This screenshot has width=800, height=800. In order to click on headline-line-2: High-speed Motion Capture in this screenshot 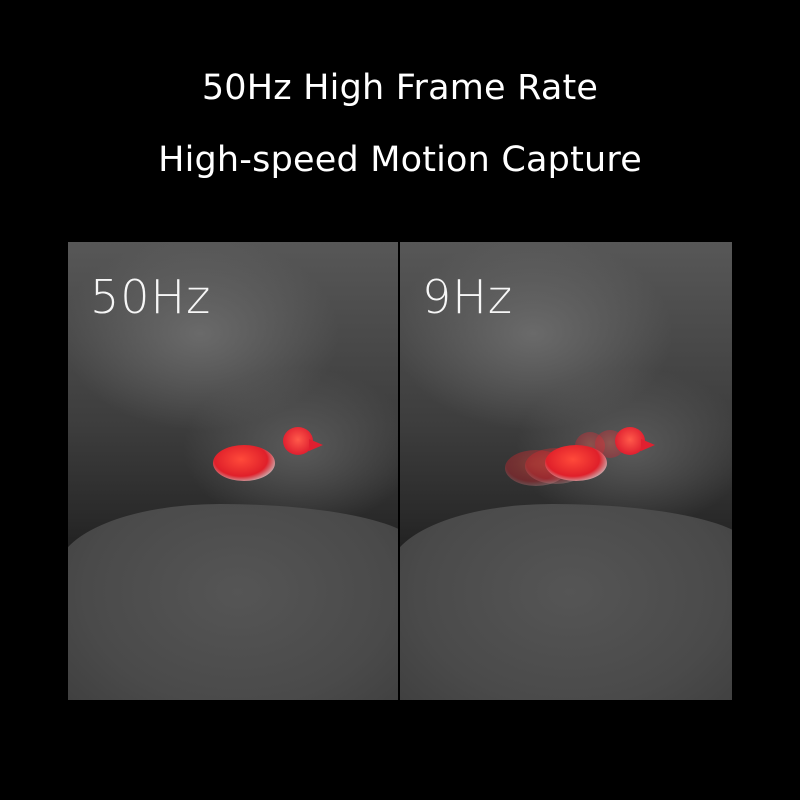, I will do `click(400, 160)`.